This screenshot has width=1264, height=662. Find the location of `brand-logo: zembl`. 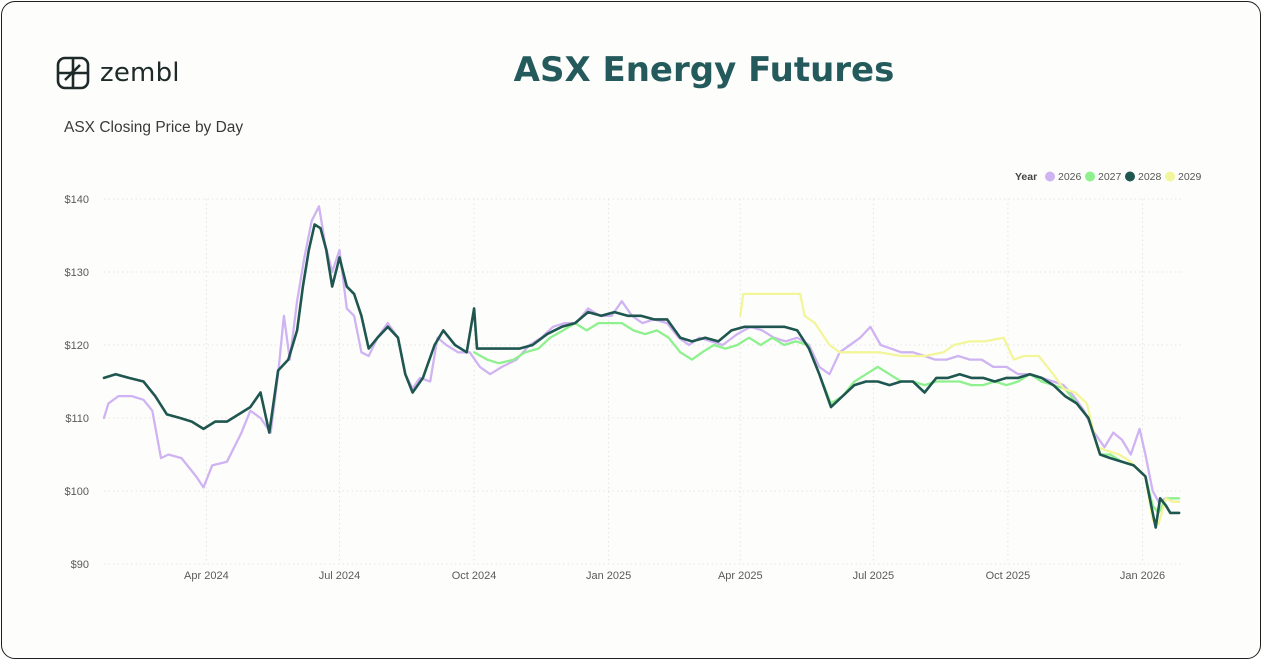

brand-logo: zembl is located at coordinates (118, 73).